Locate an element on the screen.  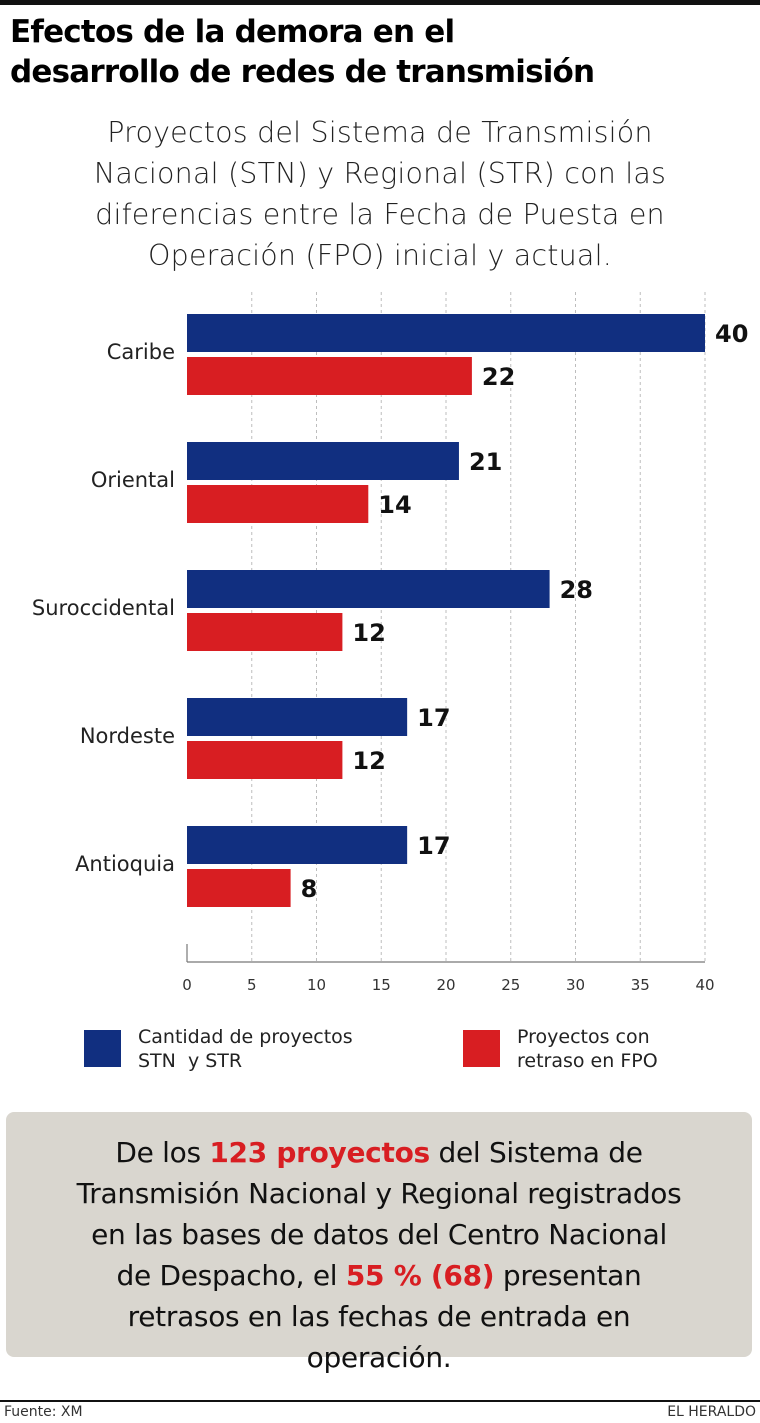
x-tick-label: 0 is located at coordinates (187, 985).